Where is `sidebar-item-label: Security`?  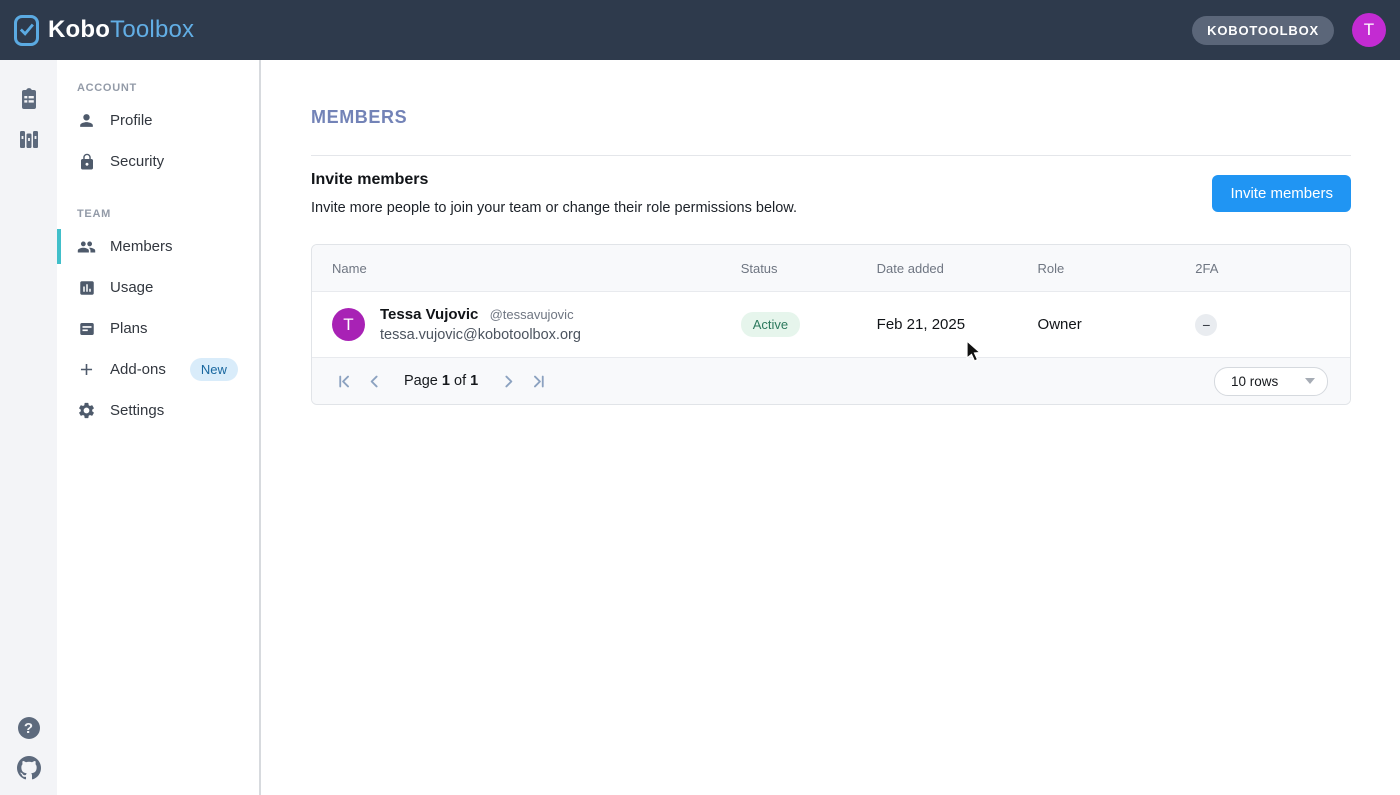
sidebar-item-label: Security is located at coordinates (137, 161).